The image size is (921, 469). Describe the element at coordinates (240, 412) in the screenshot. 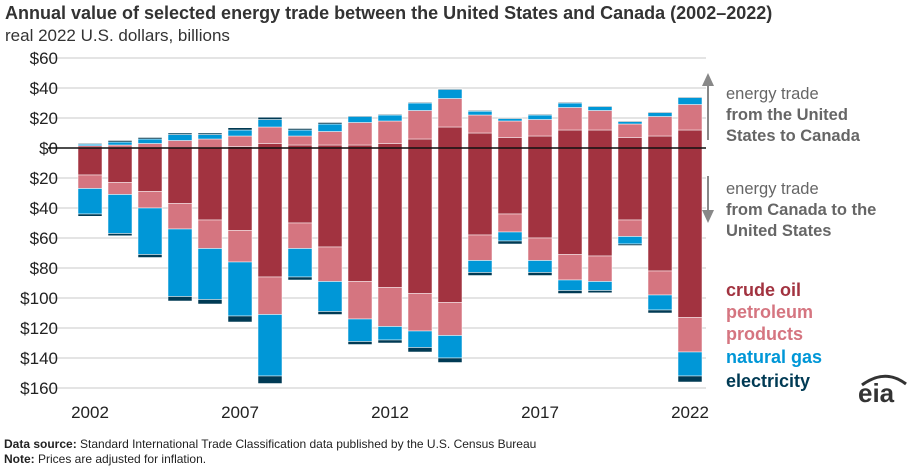

I see `x-tick-label: 2007` at that location.